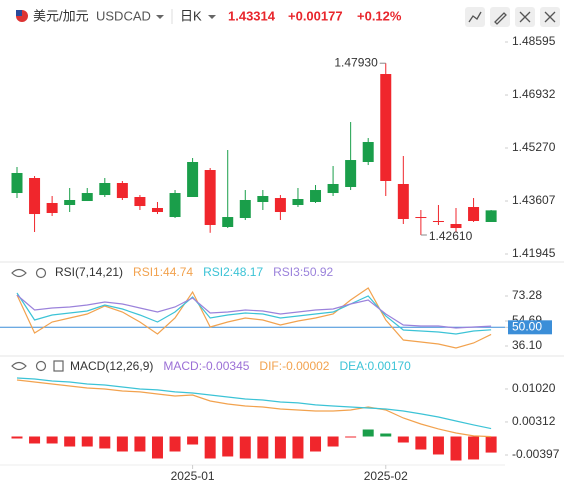  What do you see at coordinates (193, 476) in the screenshot?
I see `x-tick-label: 2025-01` at bounding box center [193, 476].